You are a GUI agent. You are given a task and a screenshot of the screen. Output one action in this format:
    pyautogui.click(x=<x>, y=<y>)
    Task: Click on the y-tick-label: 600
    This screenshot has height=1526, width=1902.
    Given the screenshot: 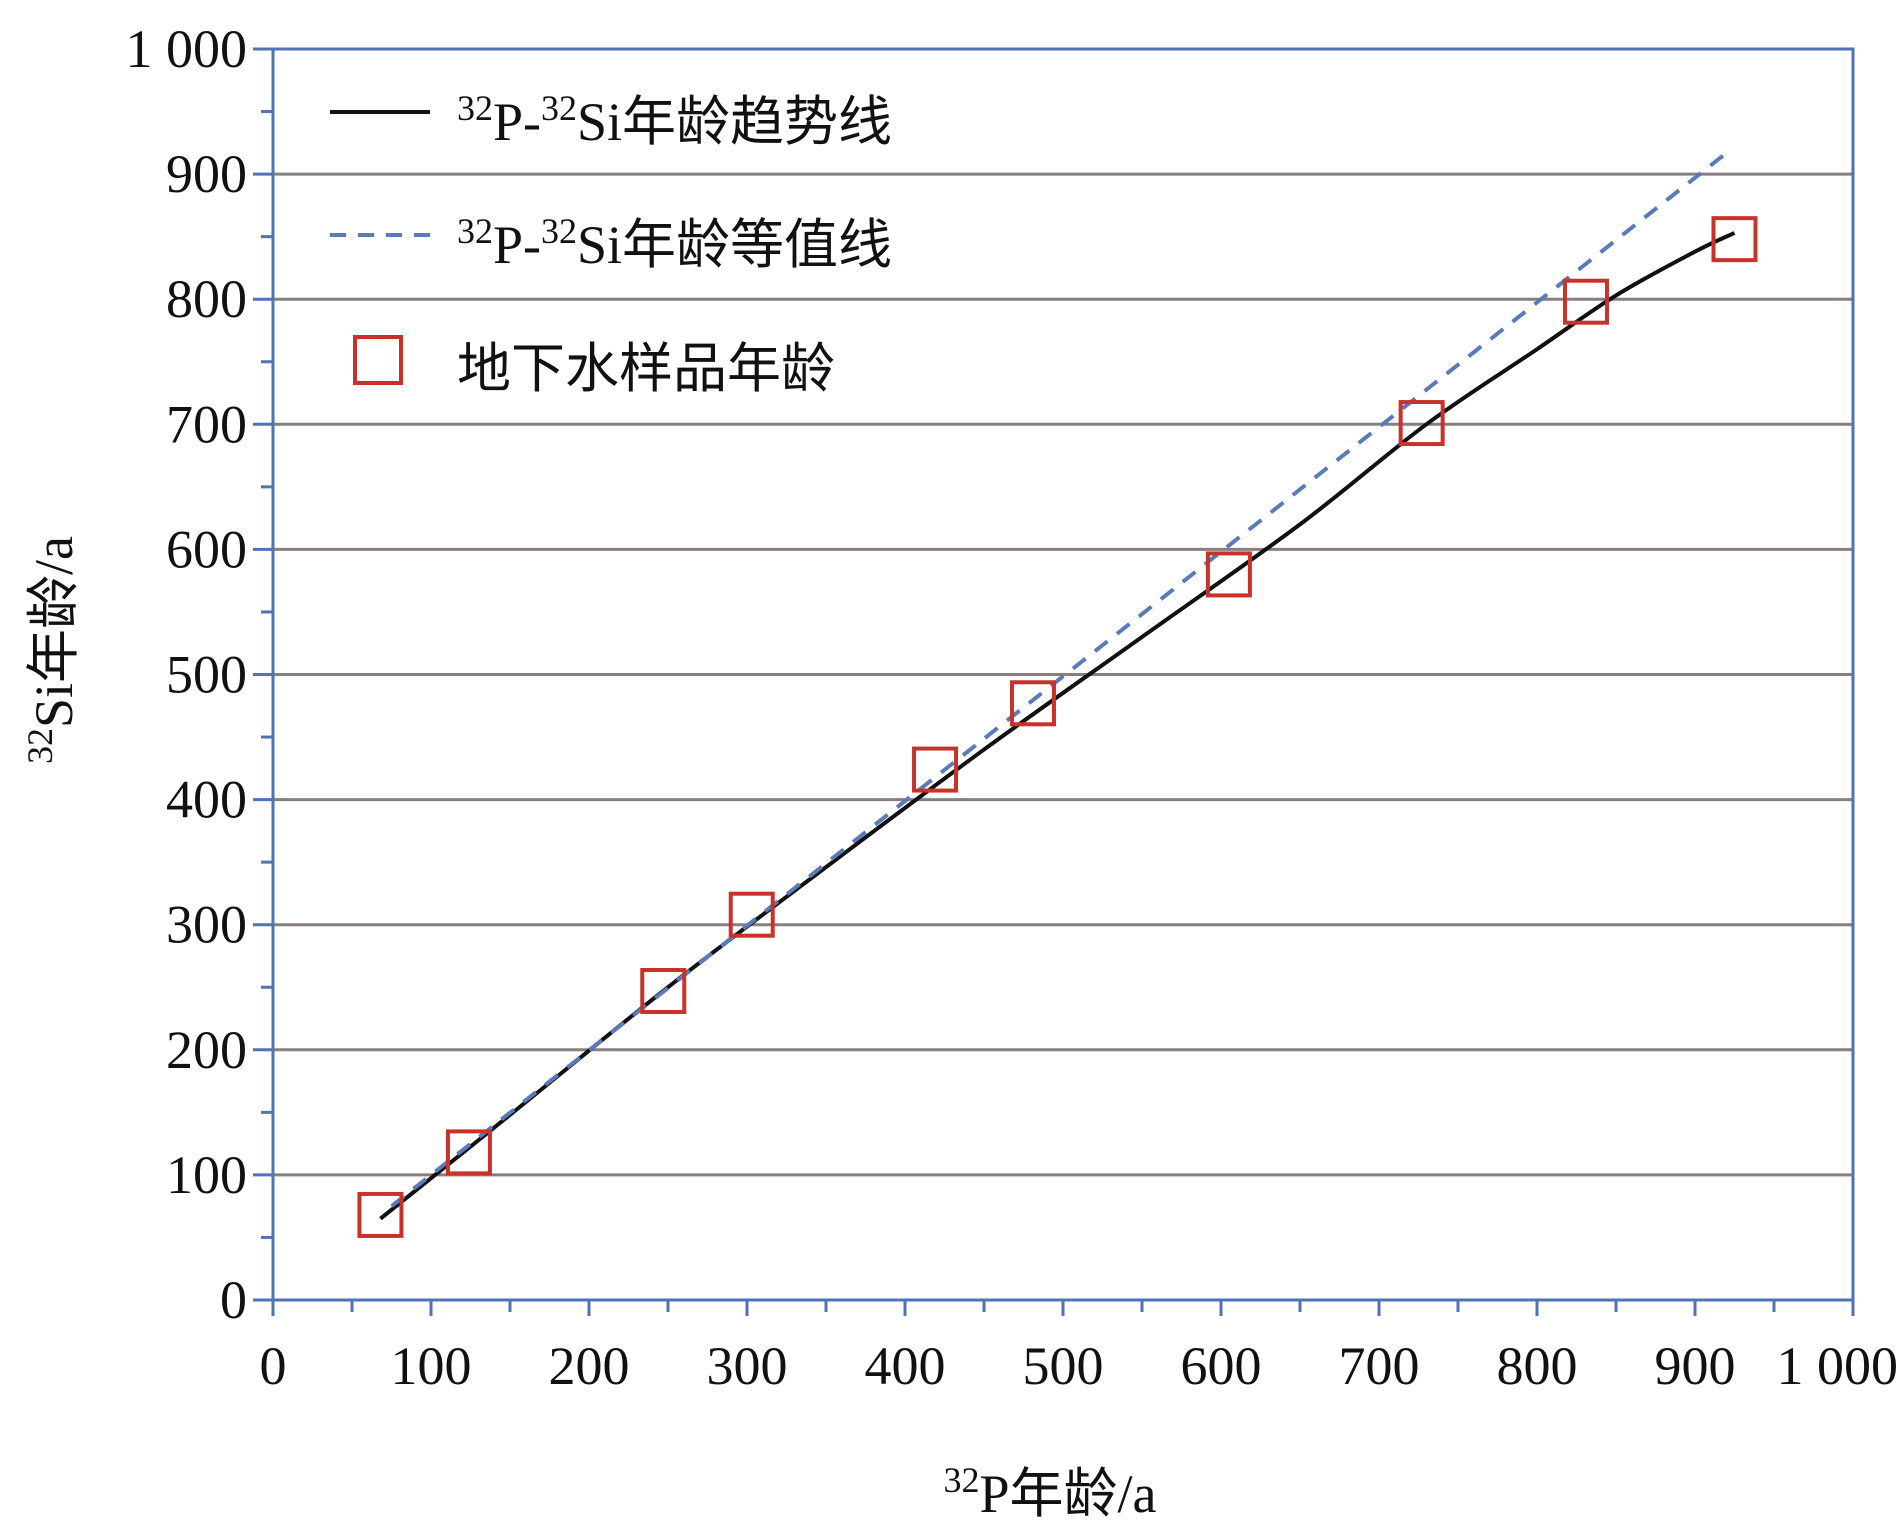 What is the action you would take?
    pyautogui.click(x=206, y=549)
    